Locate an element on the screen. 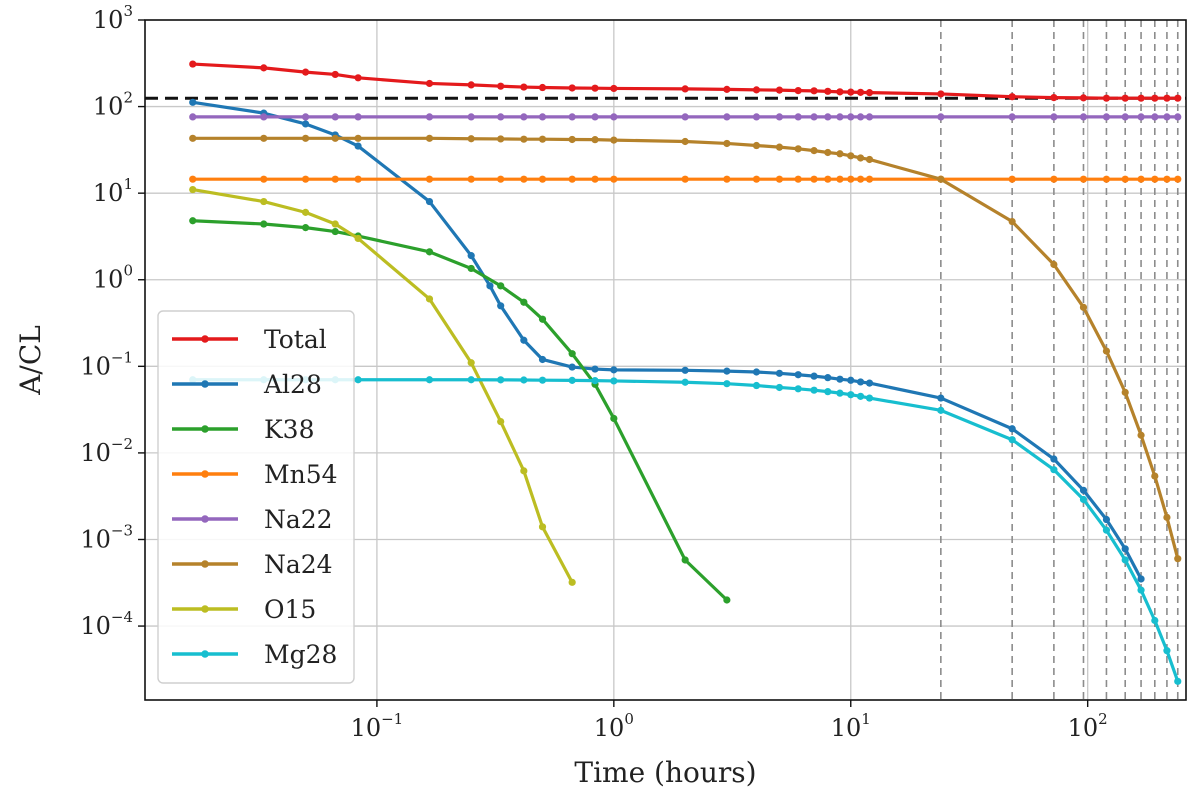  legend-label: O15 is located at coordinates (290, 609).